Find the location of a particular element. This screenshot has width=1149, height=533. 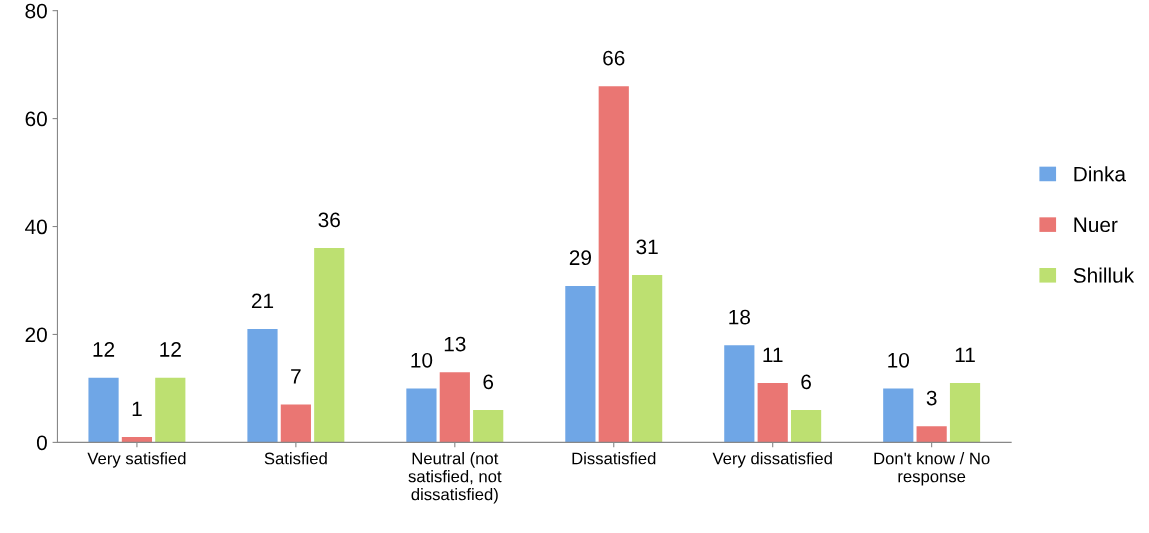

data-label: 13 is located at coordinates (455, 344).